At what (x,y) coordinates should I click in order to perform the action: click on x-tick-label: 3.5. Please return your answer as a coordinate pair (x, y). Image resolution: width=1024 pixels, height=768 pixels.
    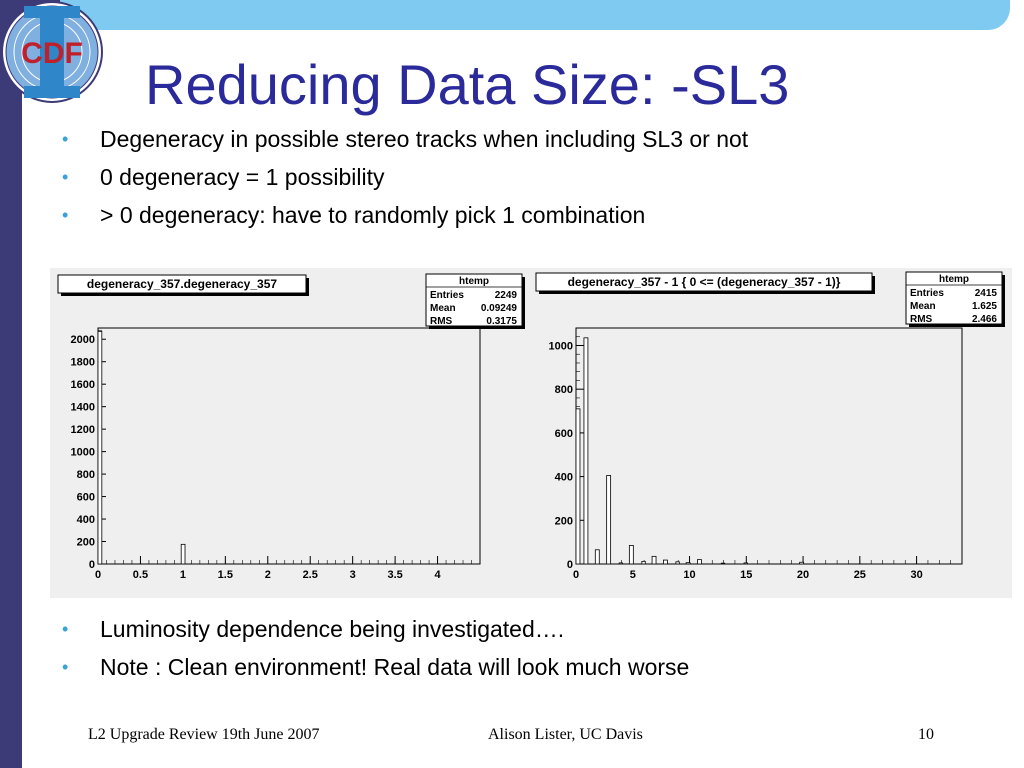
    Looking at the image, I should click on (394, 575).